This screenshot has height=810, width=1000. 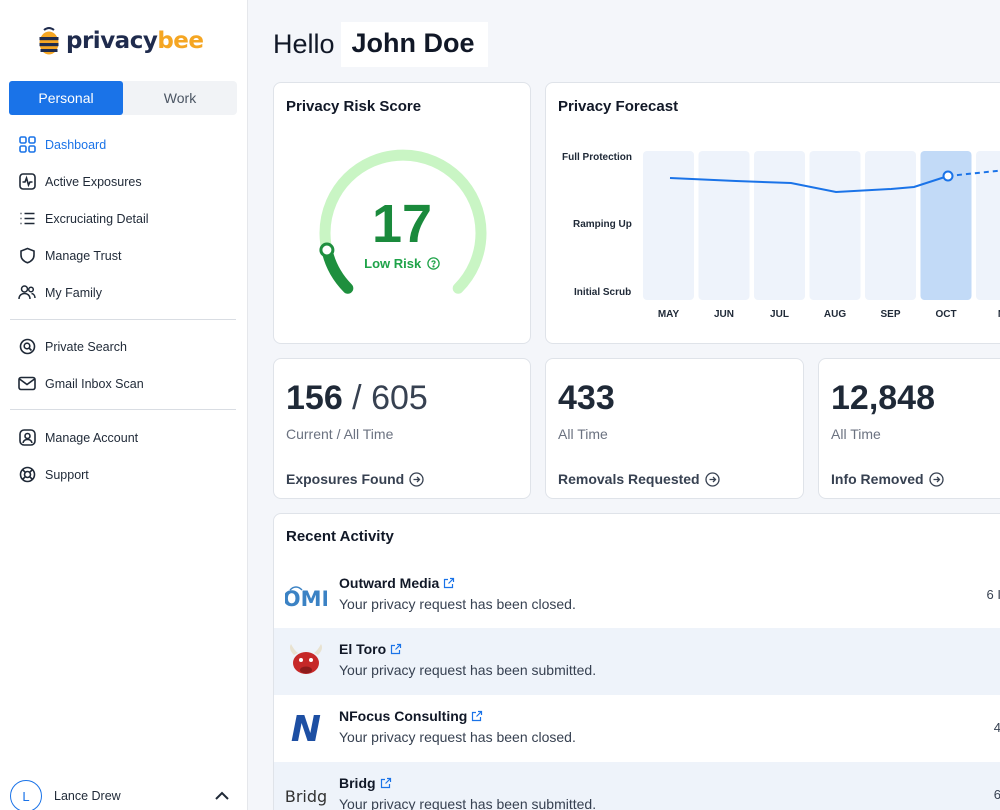 I want to click on activity-time: 6, so click(x=997, y=794).